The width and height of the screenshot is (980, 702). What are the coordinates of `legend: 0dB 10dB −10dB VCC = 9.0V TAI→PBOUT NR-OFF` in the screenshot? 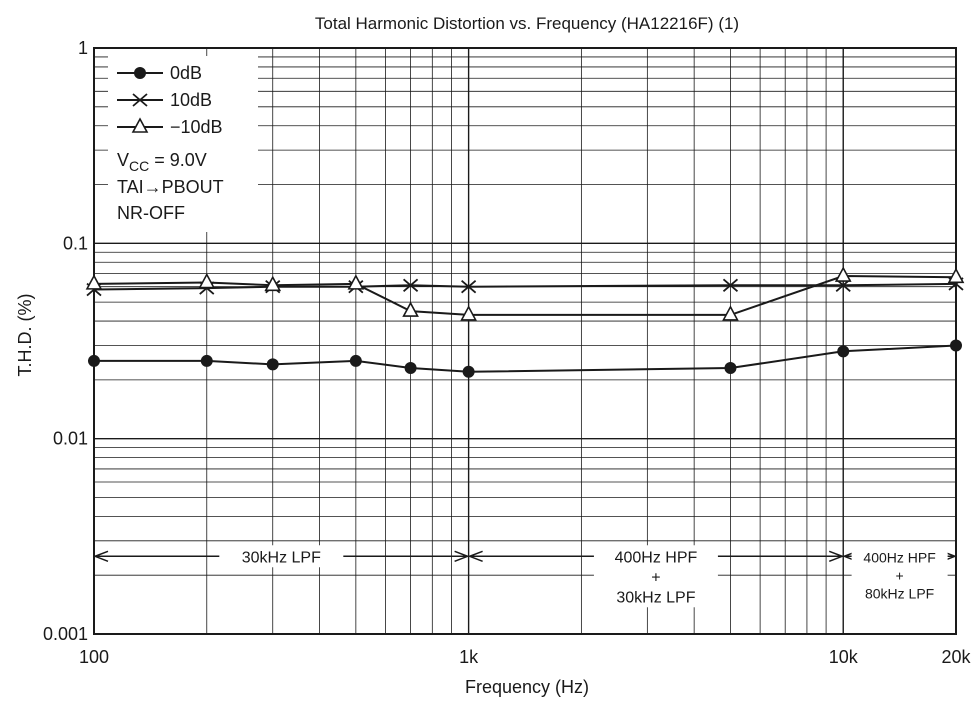 It's located at (183, 144).